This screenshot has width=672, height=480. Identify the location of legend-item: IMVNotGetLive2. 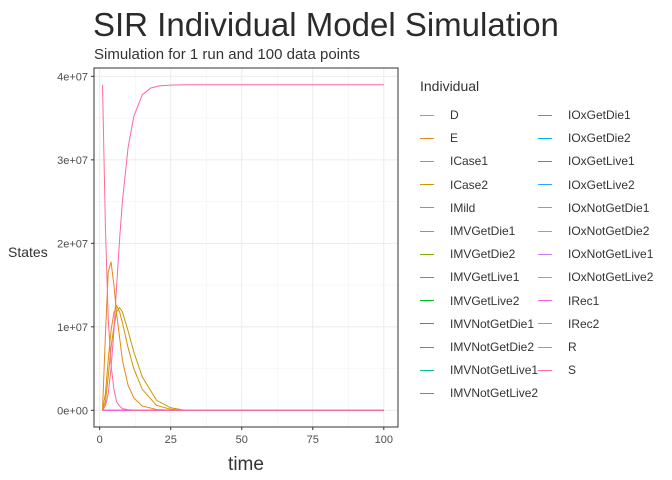
(479, 393).